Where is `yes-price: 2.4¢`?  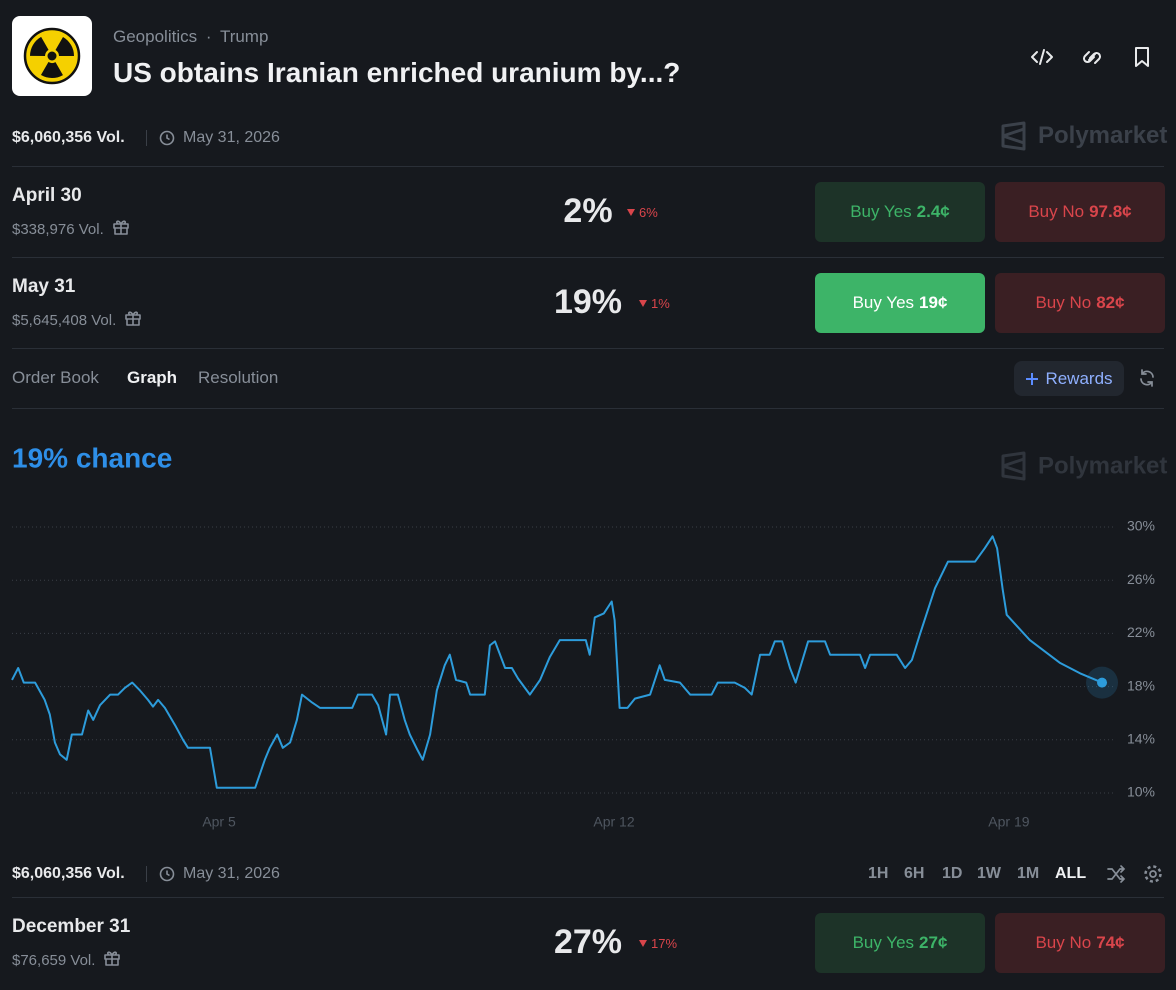
yes-price: 2.4¢ is located at coordinates (933, 211).